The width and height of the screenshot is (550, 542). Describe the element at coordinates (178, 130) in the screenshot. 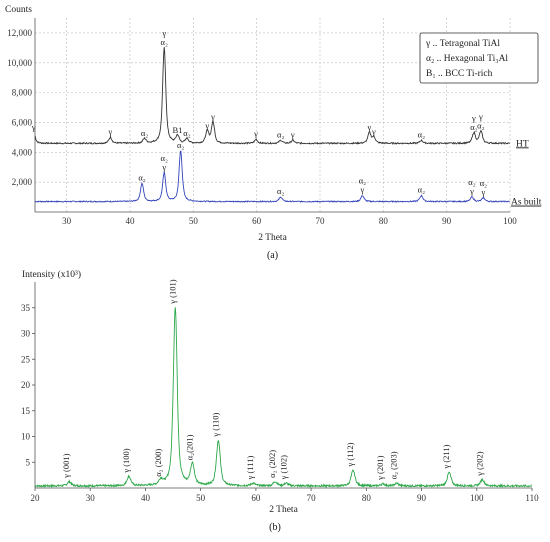

I see `peak-label: B1` at that location.